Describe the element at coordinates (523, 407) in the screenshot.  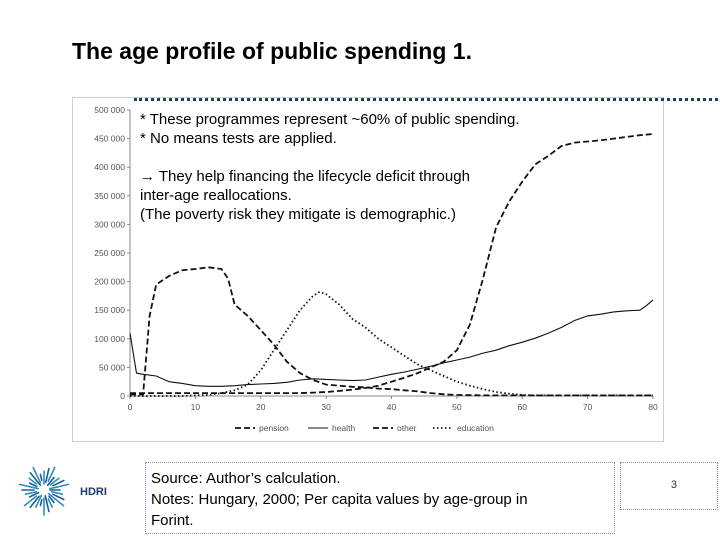
I see `x-tick-label: 60` at that location.